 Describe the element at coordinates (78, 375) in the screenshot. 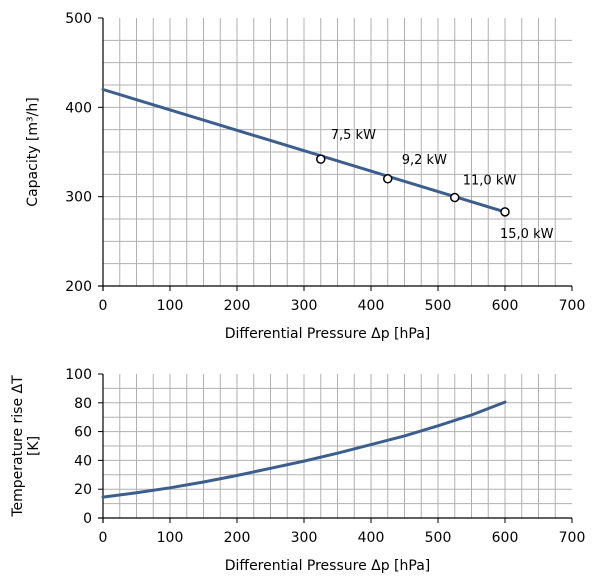

I see `y-tick-label: 100` at that location.